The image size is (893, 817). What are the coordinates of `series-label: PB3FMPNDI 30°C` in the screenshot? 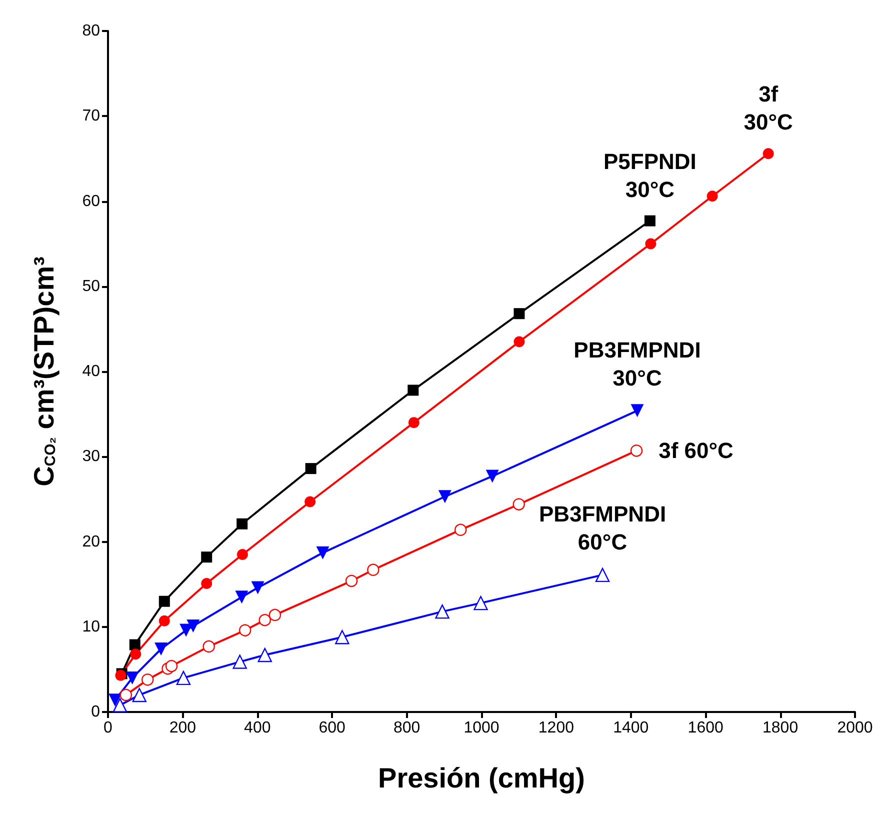 It's located at (637, 364).